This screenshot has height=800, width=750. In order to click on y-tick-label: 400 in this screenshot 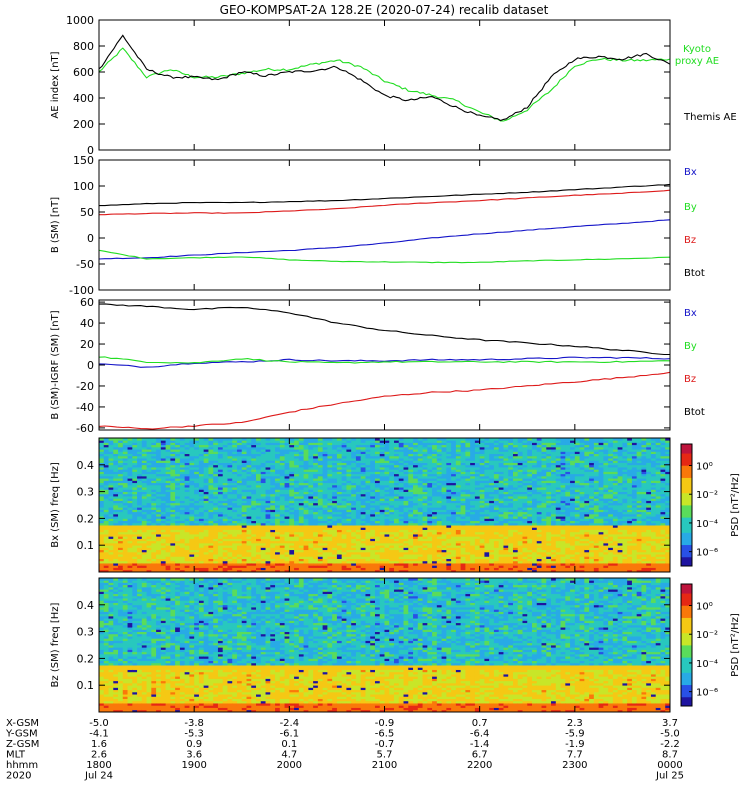, I will do `click(83, 98)`.